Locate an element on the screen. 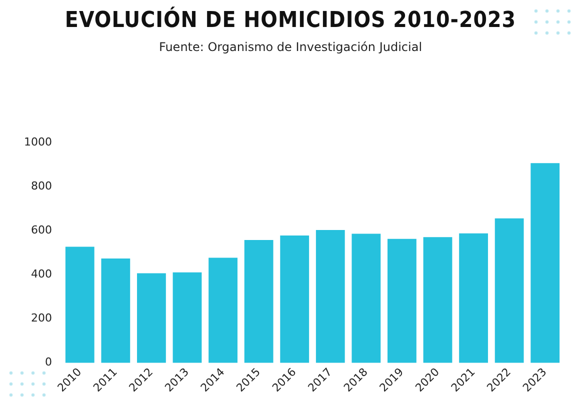 The height and width of the screenshot is (408, 581). y-tick-label: 200 is located at coordinates (41, 318).